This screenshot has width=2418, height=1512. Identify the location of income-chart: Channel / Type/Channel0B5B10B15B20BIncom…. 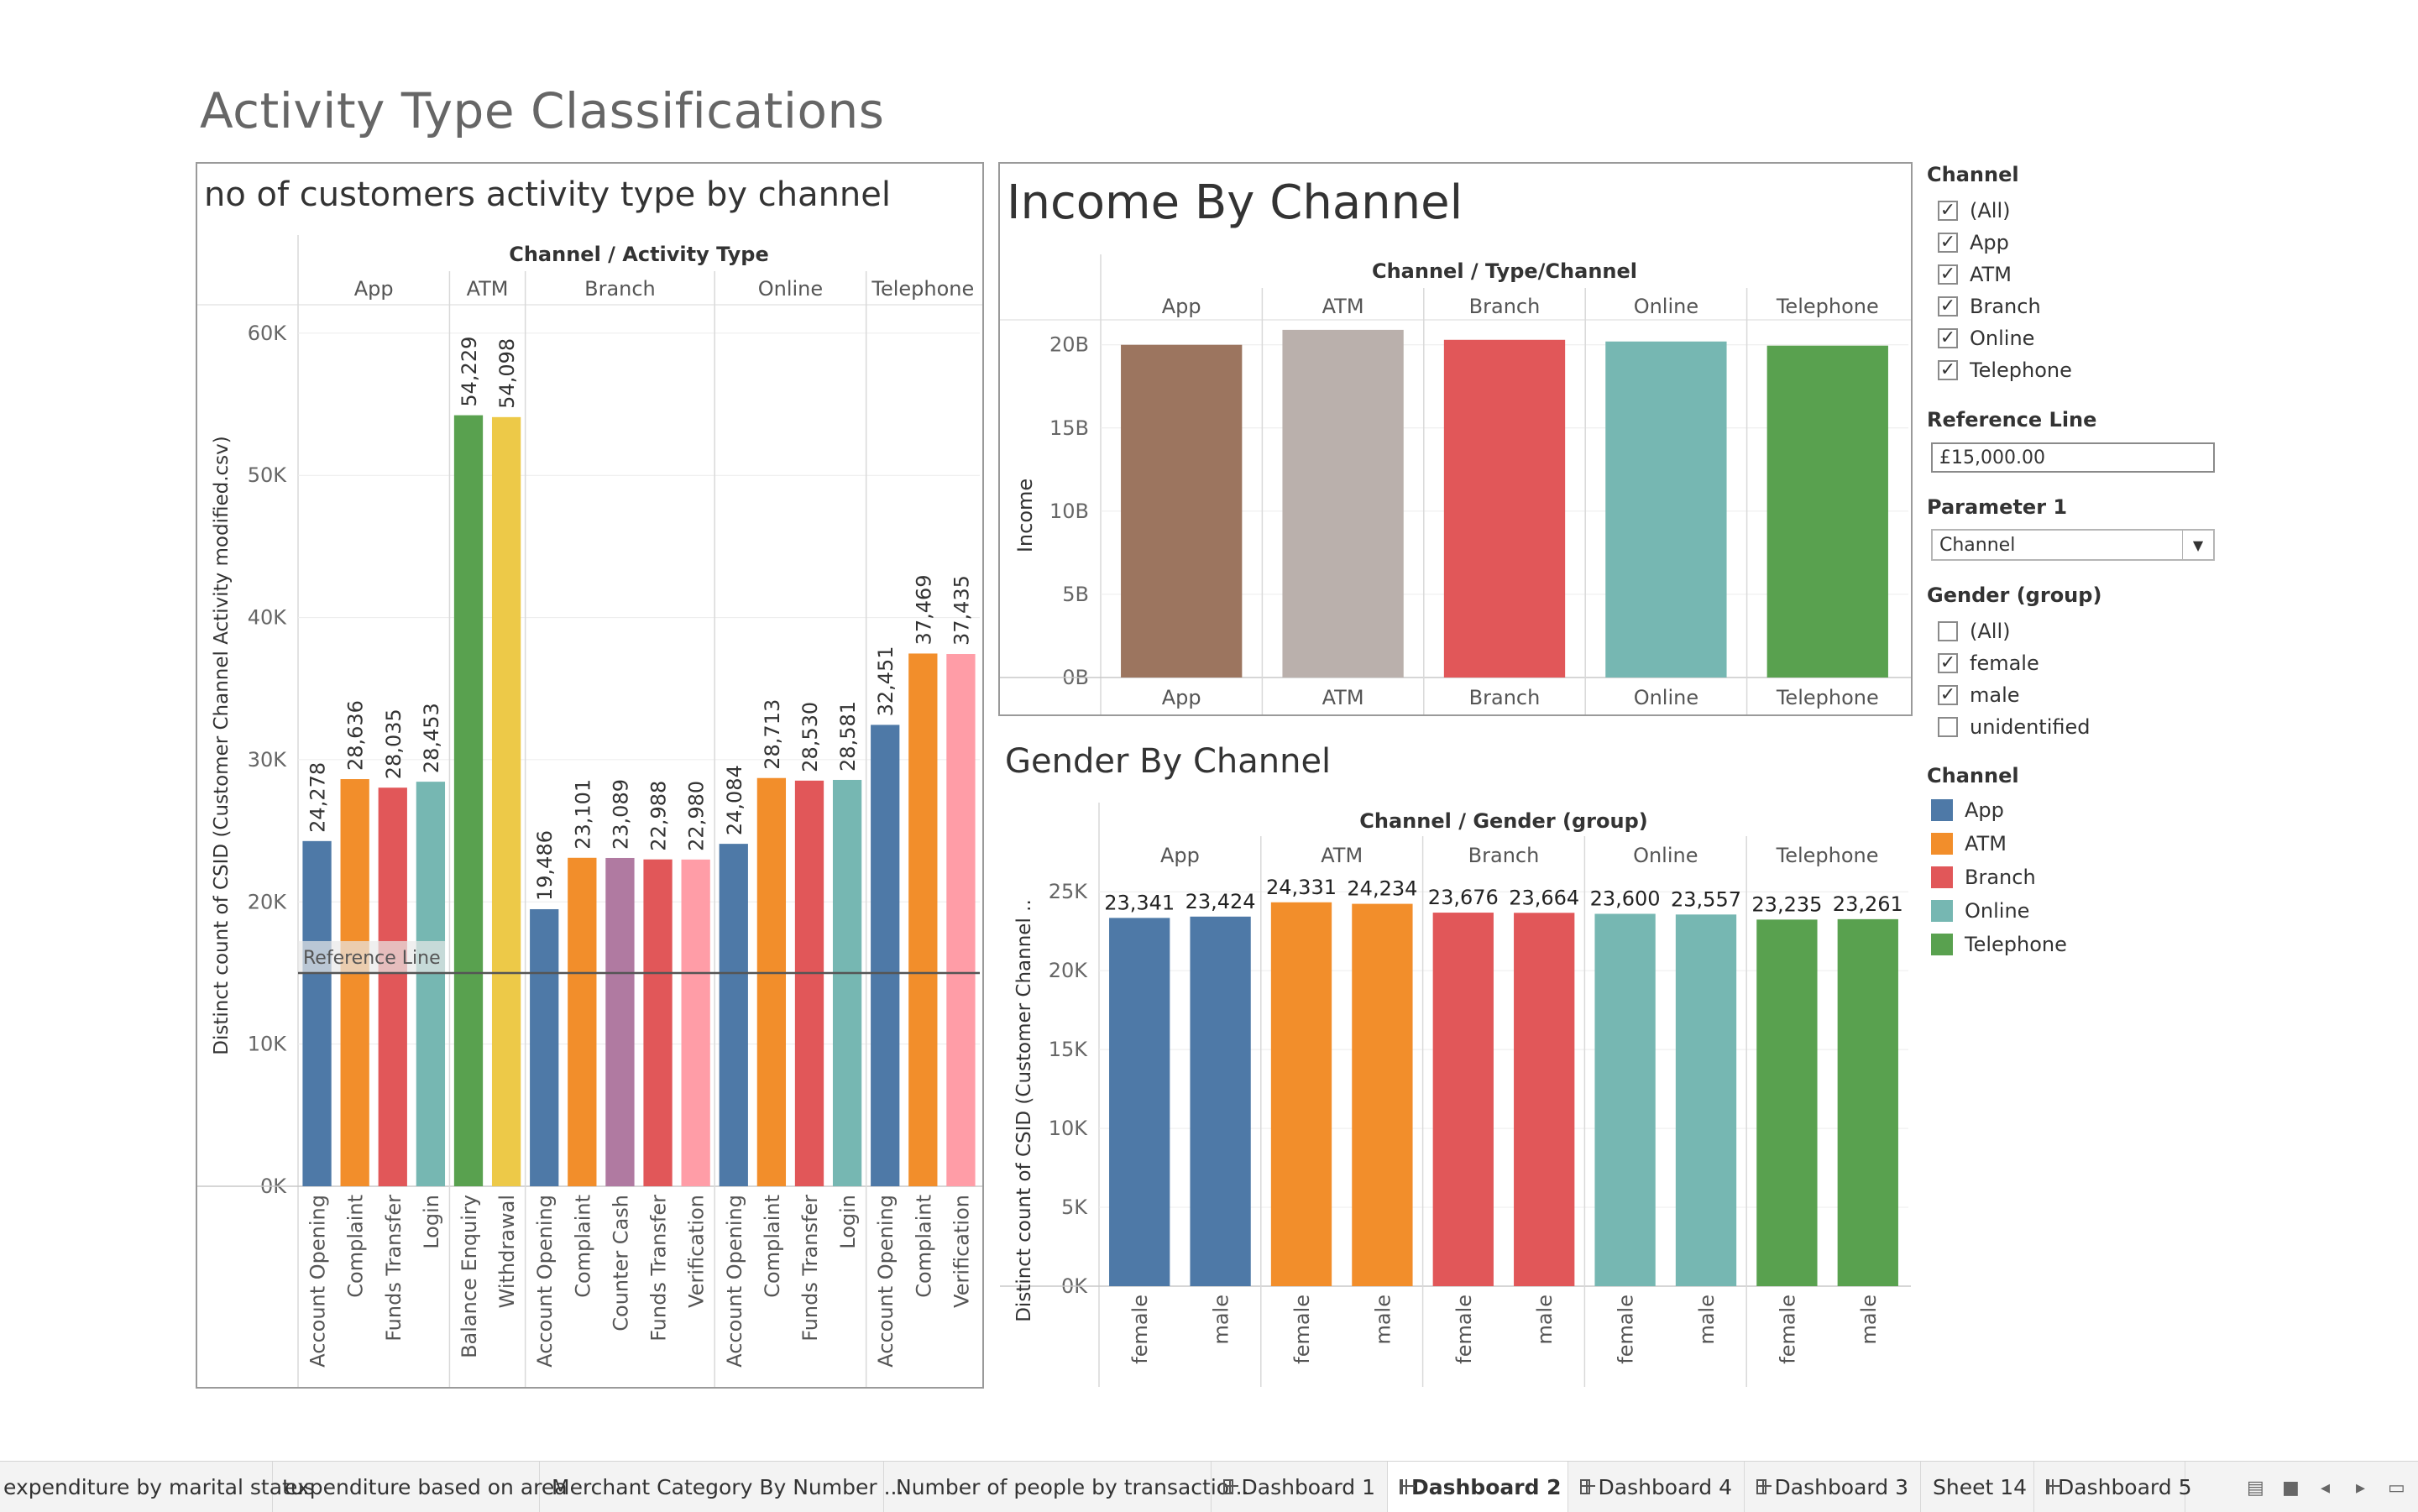
(1455, 484).